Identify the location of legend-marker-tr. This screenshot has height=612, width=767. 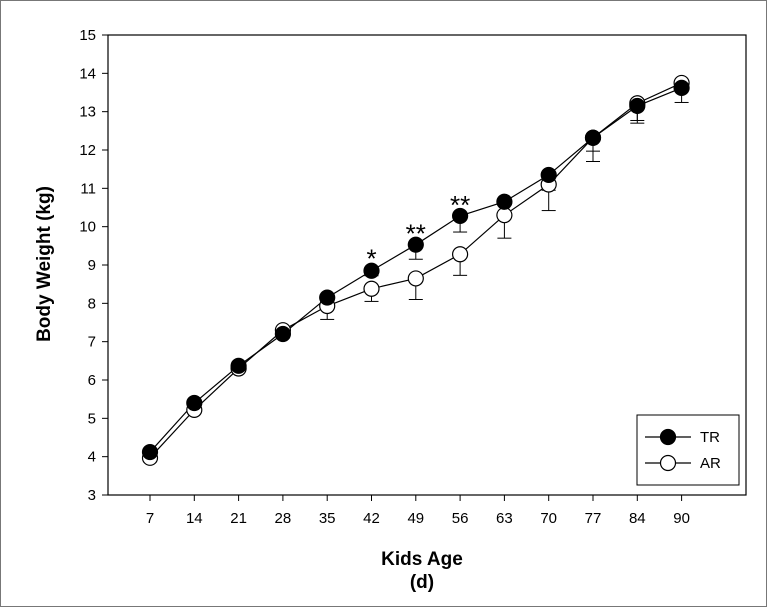
(668, 437).